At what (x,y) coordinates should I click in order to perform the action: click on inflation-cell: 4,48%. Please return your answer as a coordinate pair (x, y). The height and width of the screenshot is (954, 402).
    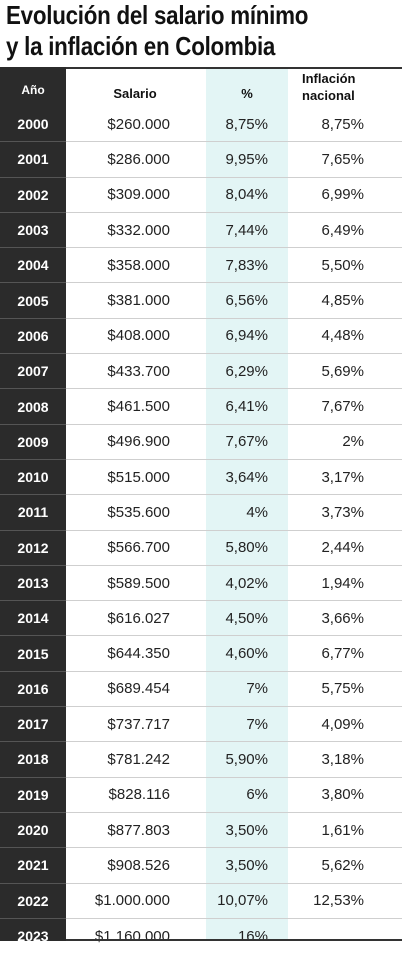
    Looking at the image, I should click on (342, 336).